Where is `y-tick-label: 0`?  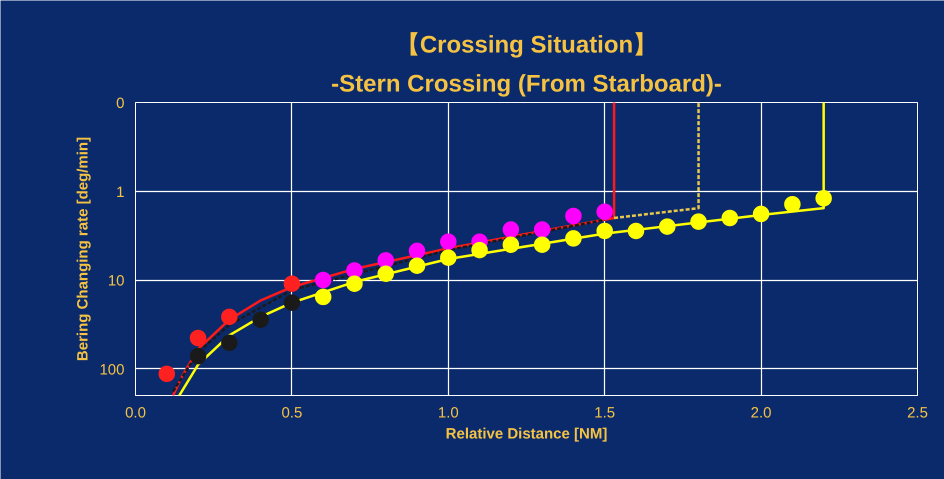 y-tick-label: 0 is located at coordinates (120, 103).